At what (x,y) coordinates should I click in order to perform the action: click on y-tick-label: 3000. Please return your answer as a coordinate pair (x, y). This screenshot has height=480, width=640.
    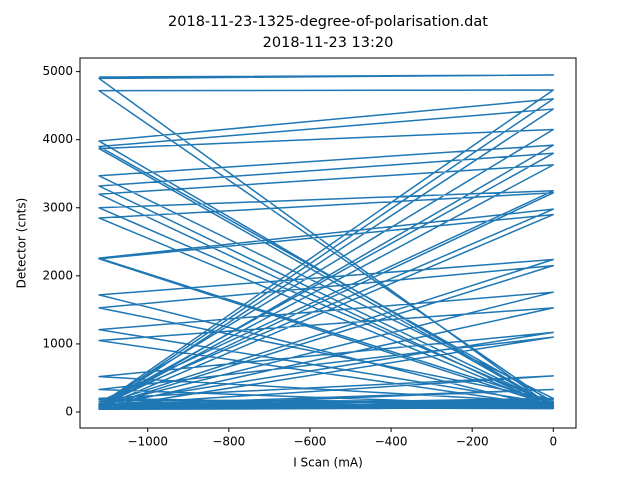
    Looking at the image, I should click on (57, 207).